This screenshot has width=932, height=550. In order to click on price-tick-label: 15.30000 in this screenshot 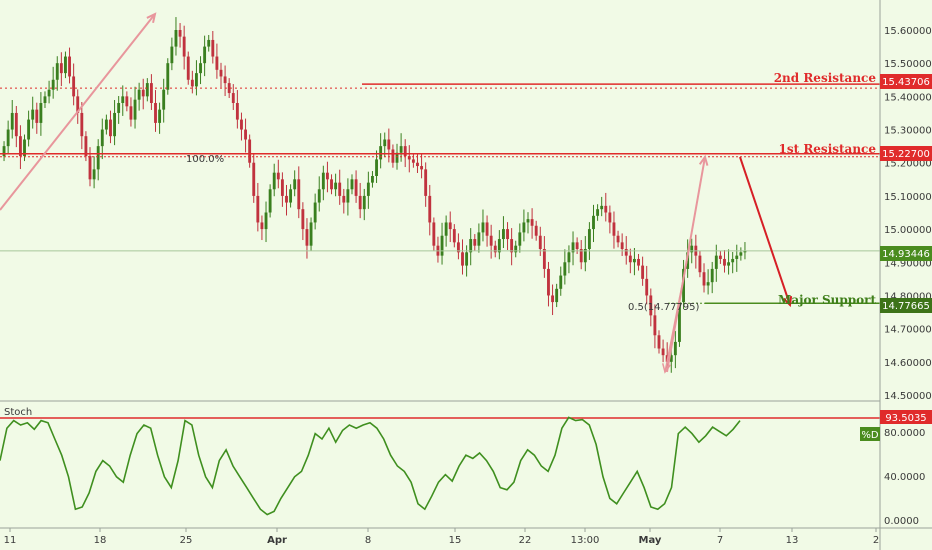, I will do `click(908, 131)`.